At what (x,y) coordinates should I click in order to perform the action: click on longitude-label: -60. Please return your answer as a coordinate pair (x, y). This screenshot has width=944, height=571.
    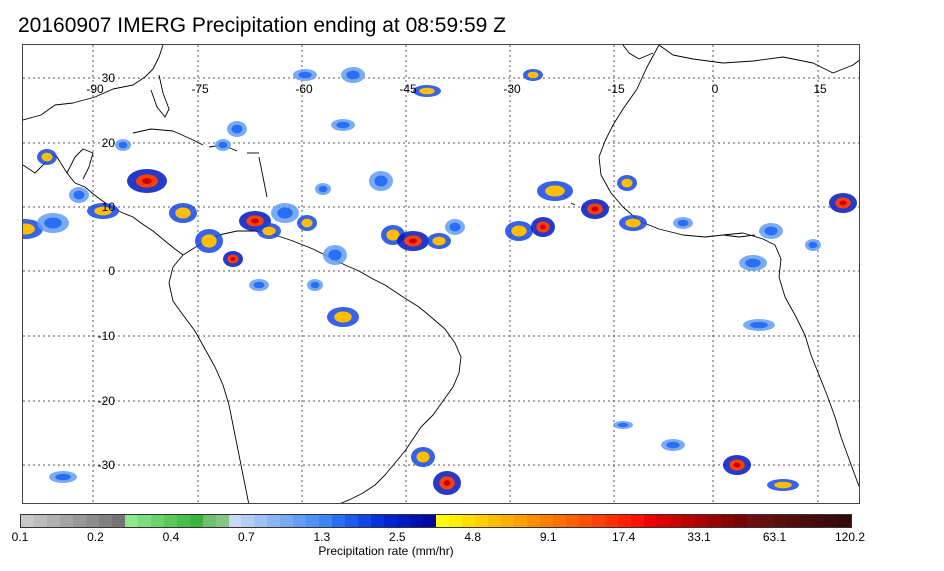
    Looking at the image, I should click on (304, 89).